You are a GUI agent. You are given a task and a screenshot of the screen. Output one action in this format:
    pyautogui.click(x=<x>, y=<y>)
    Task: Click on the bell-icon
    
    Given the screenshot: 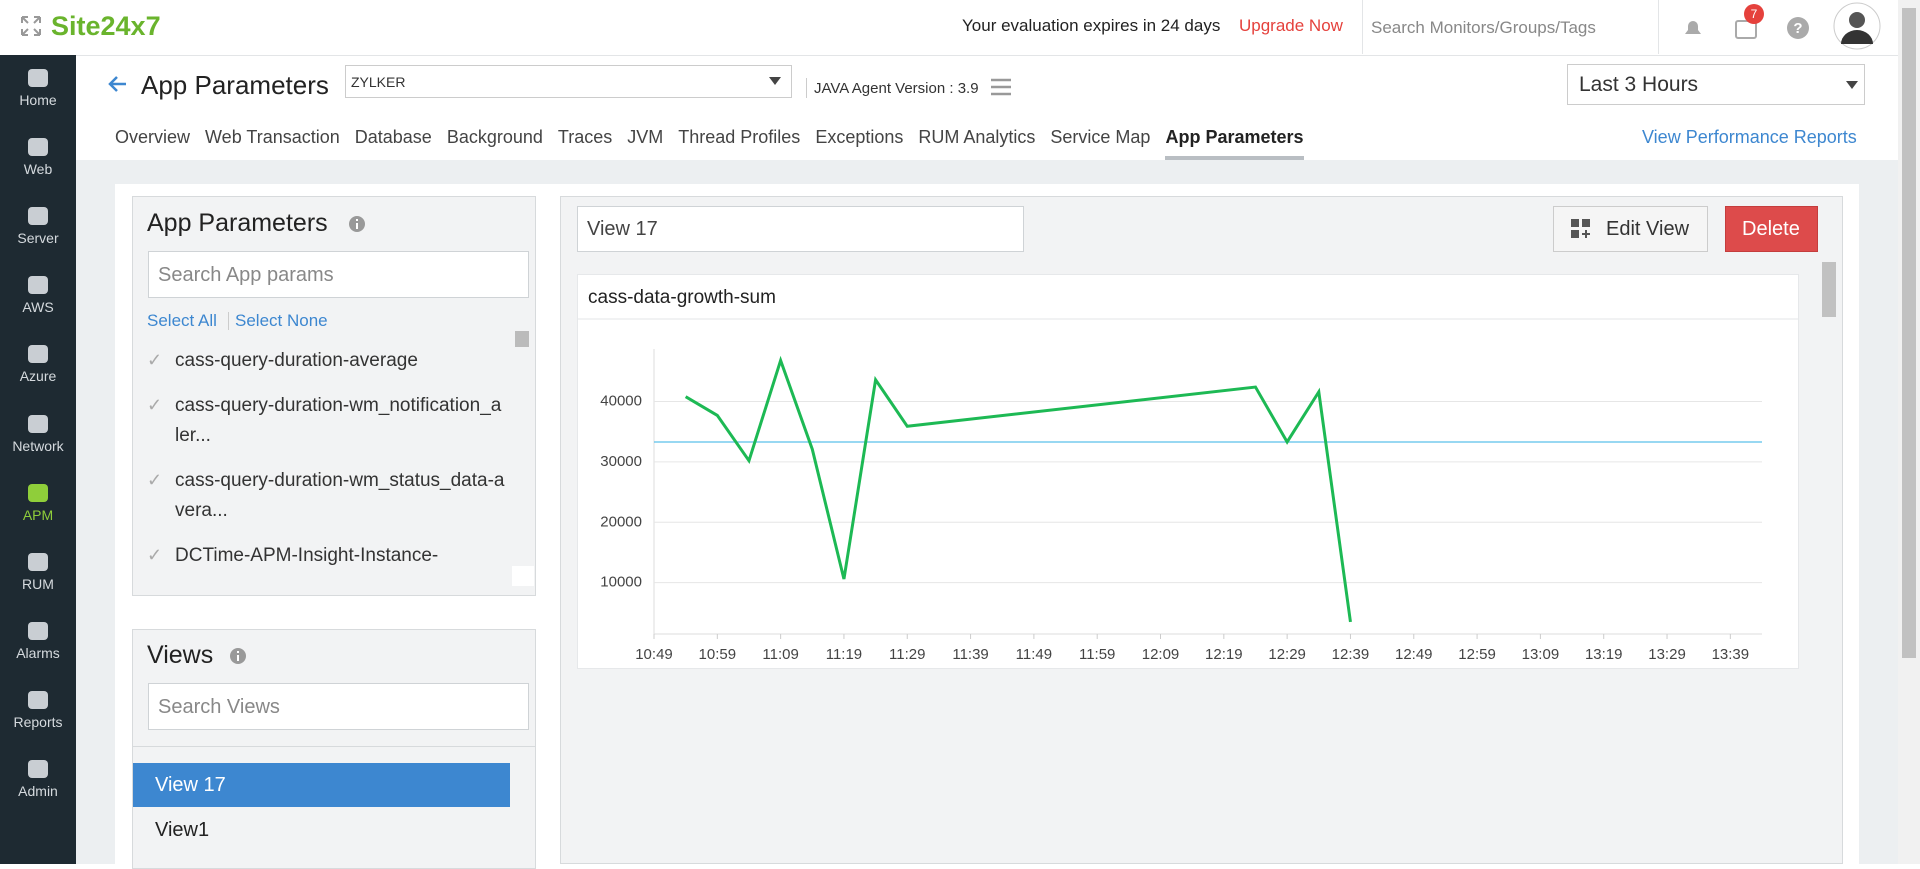 What is the action you would take?
    pyautogui.click(x=1693, y=28)
    